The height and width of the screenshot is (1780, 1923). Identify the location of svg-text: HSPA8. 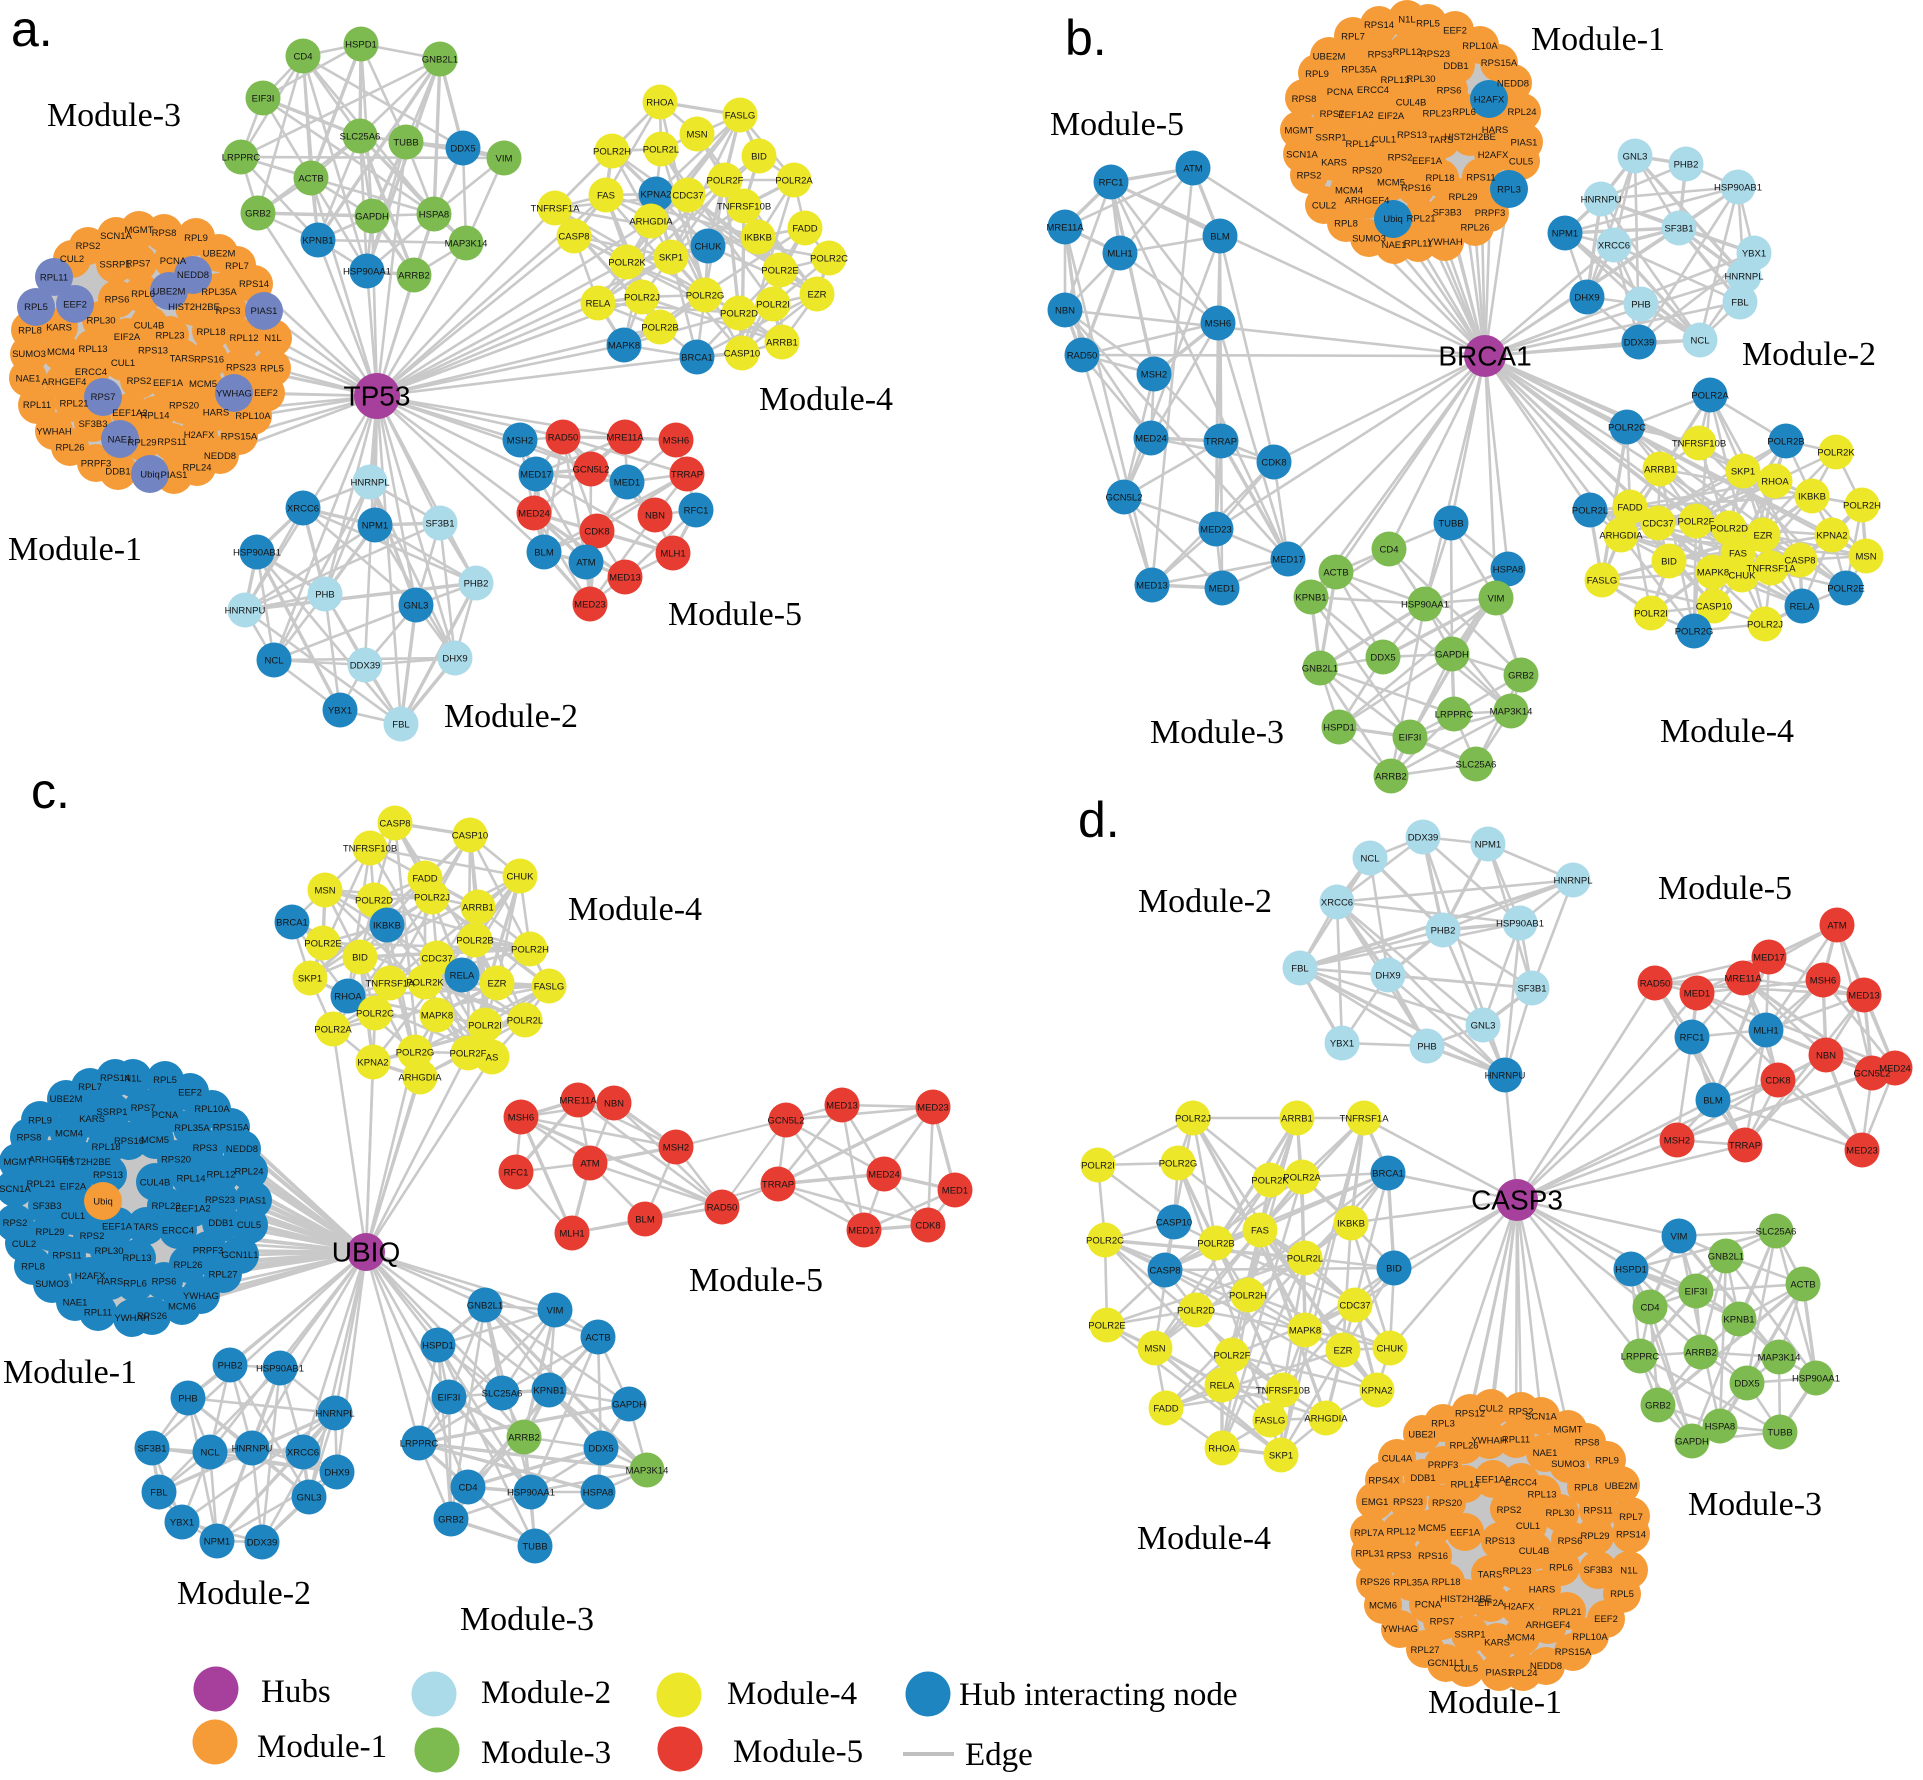
(1508, 569).